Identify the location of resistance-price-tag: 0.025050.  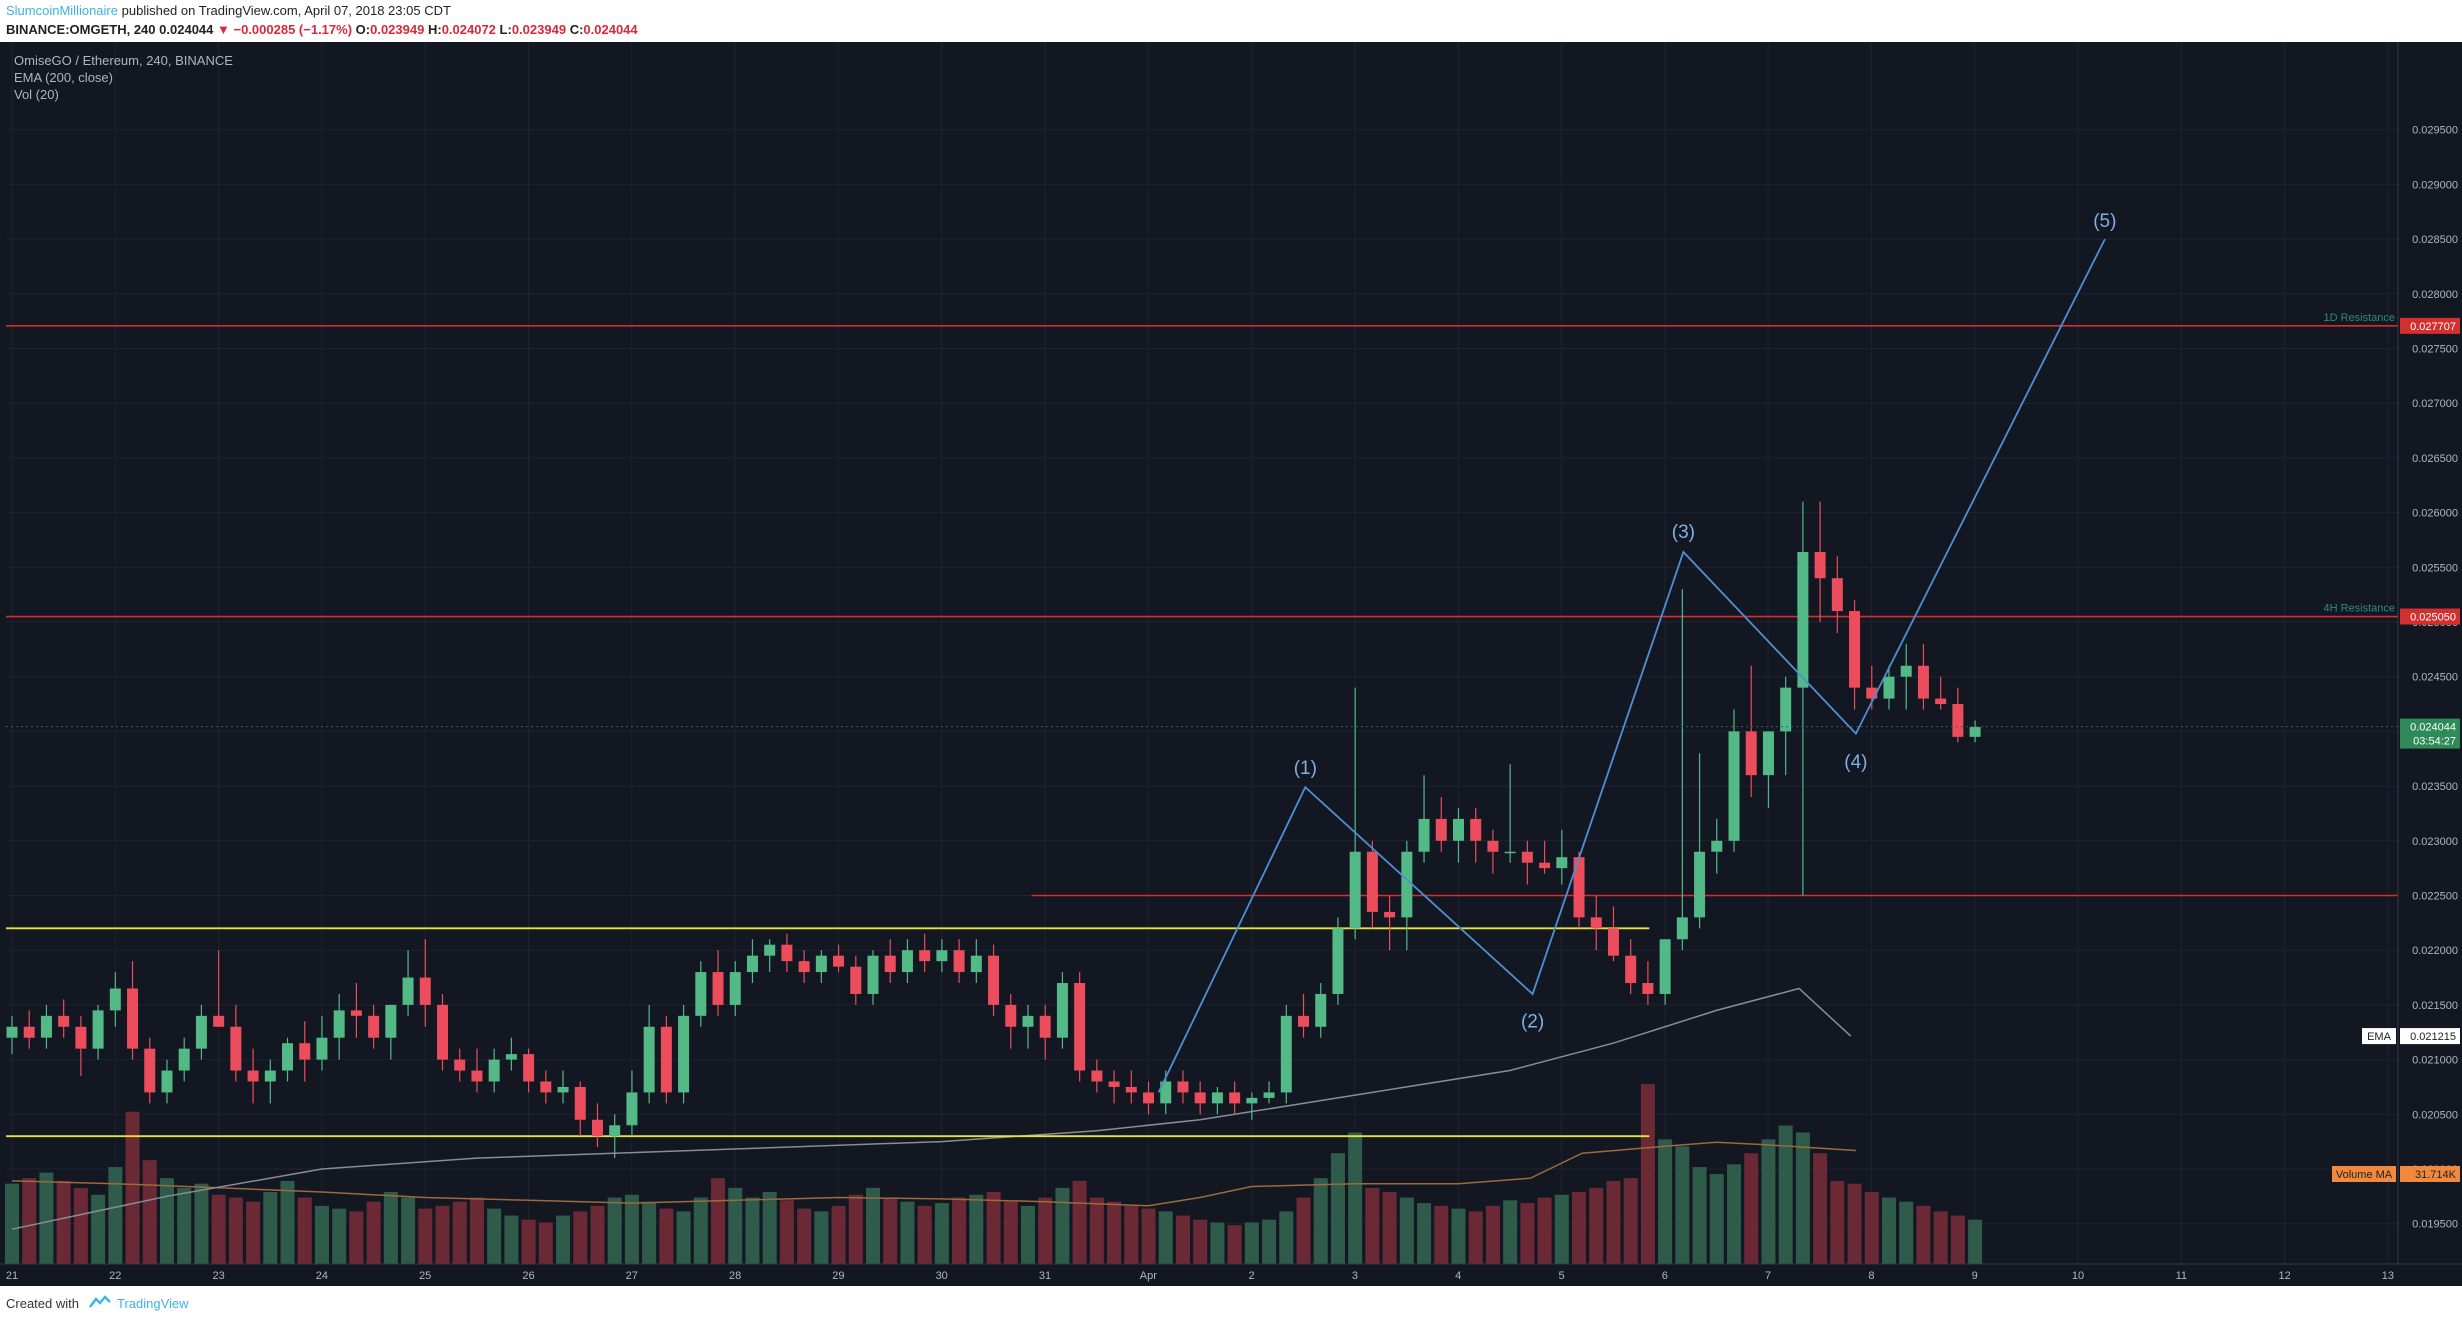
(2433, 618).